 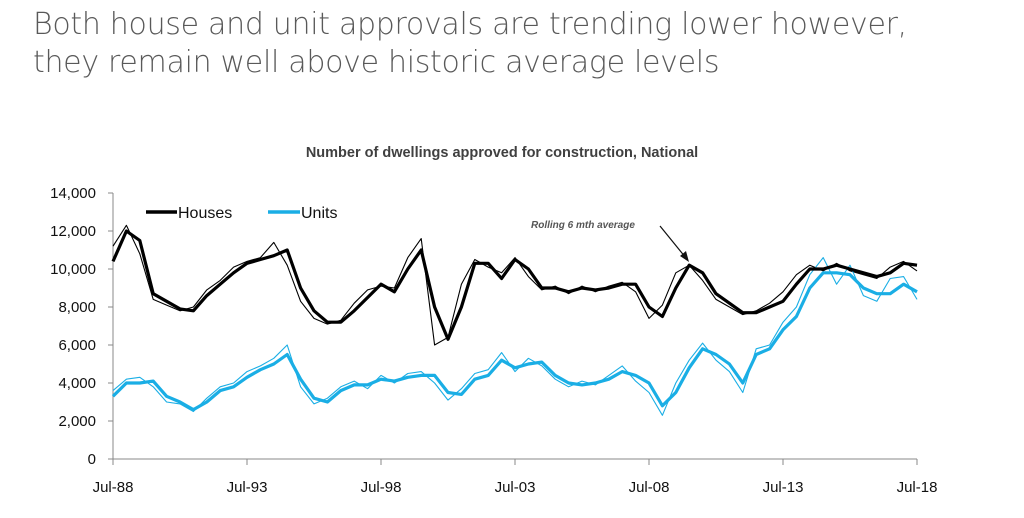 I want to click on y-tick-label: 0, so click(x=92, y=459).